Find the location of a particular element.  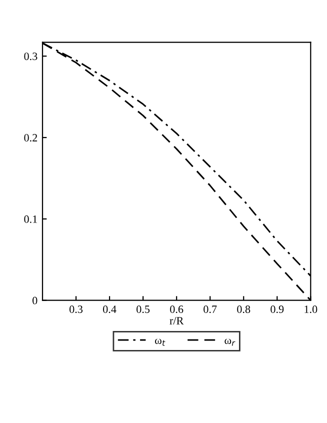

x-tick-label: 0.6 is located at coordinates (177, 310).